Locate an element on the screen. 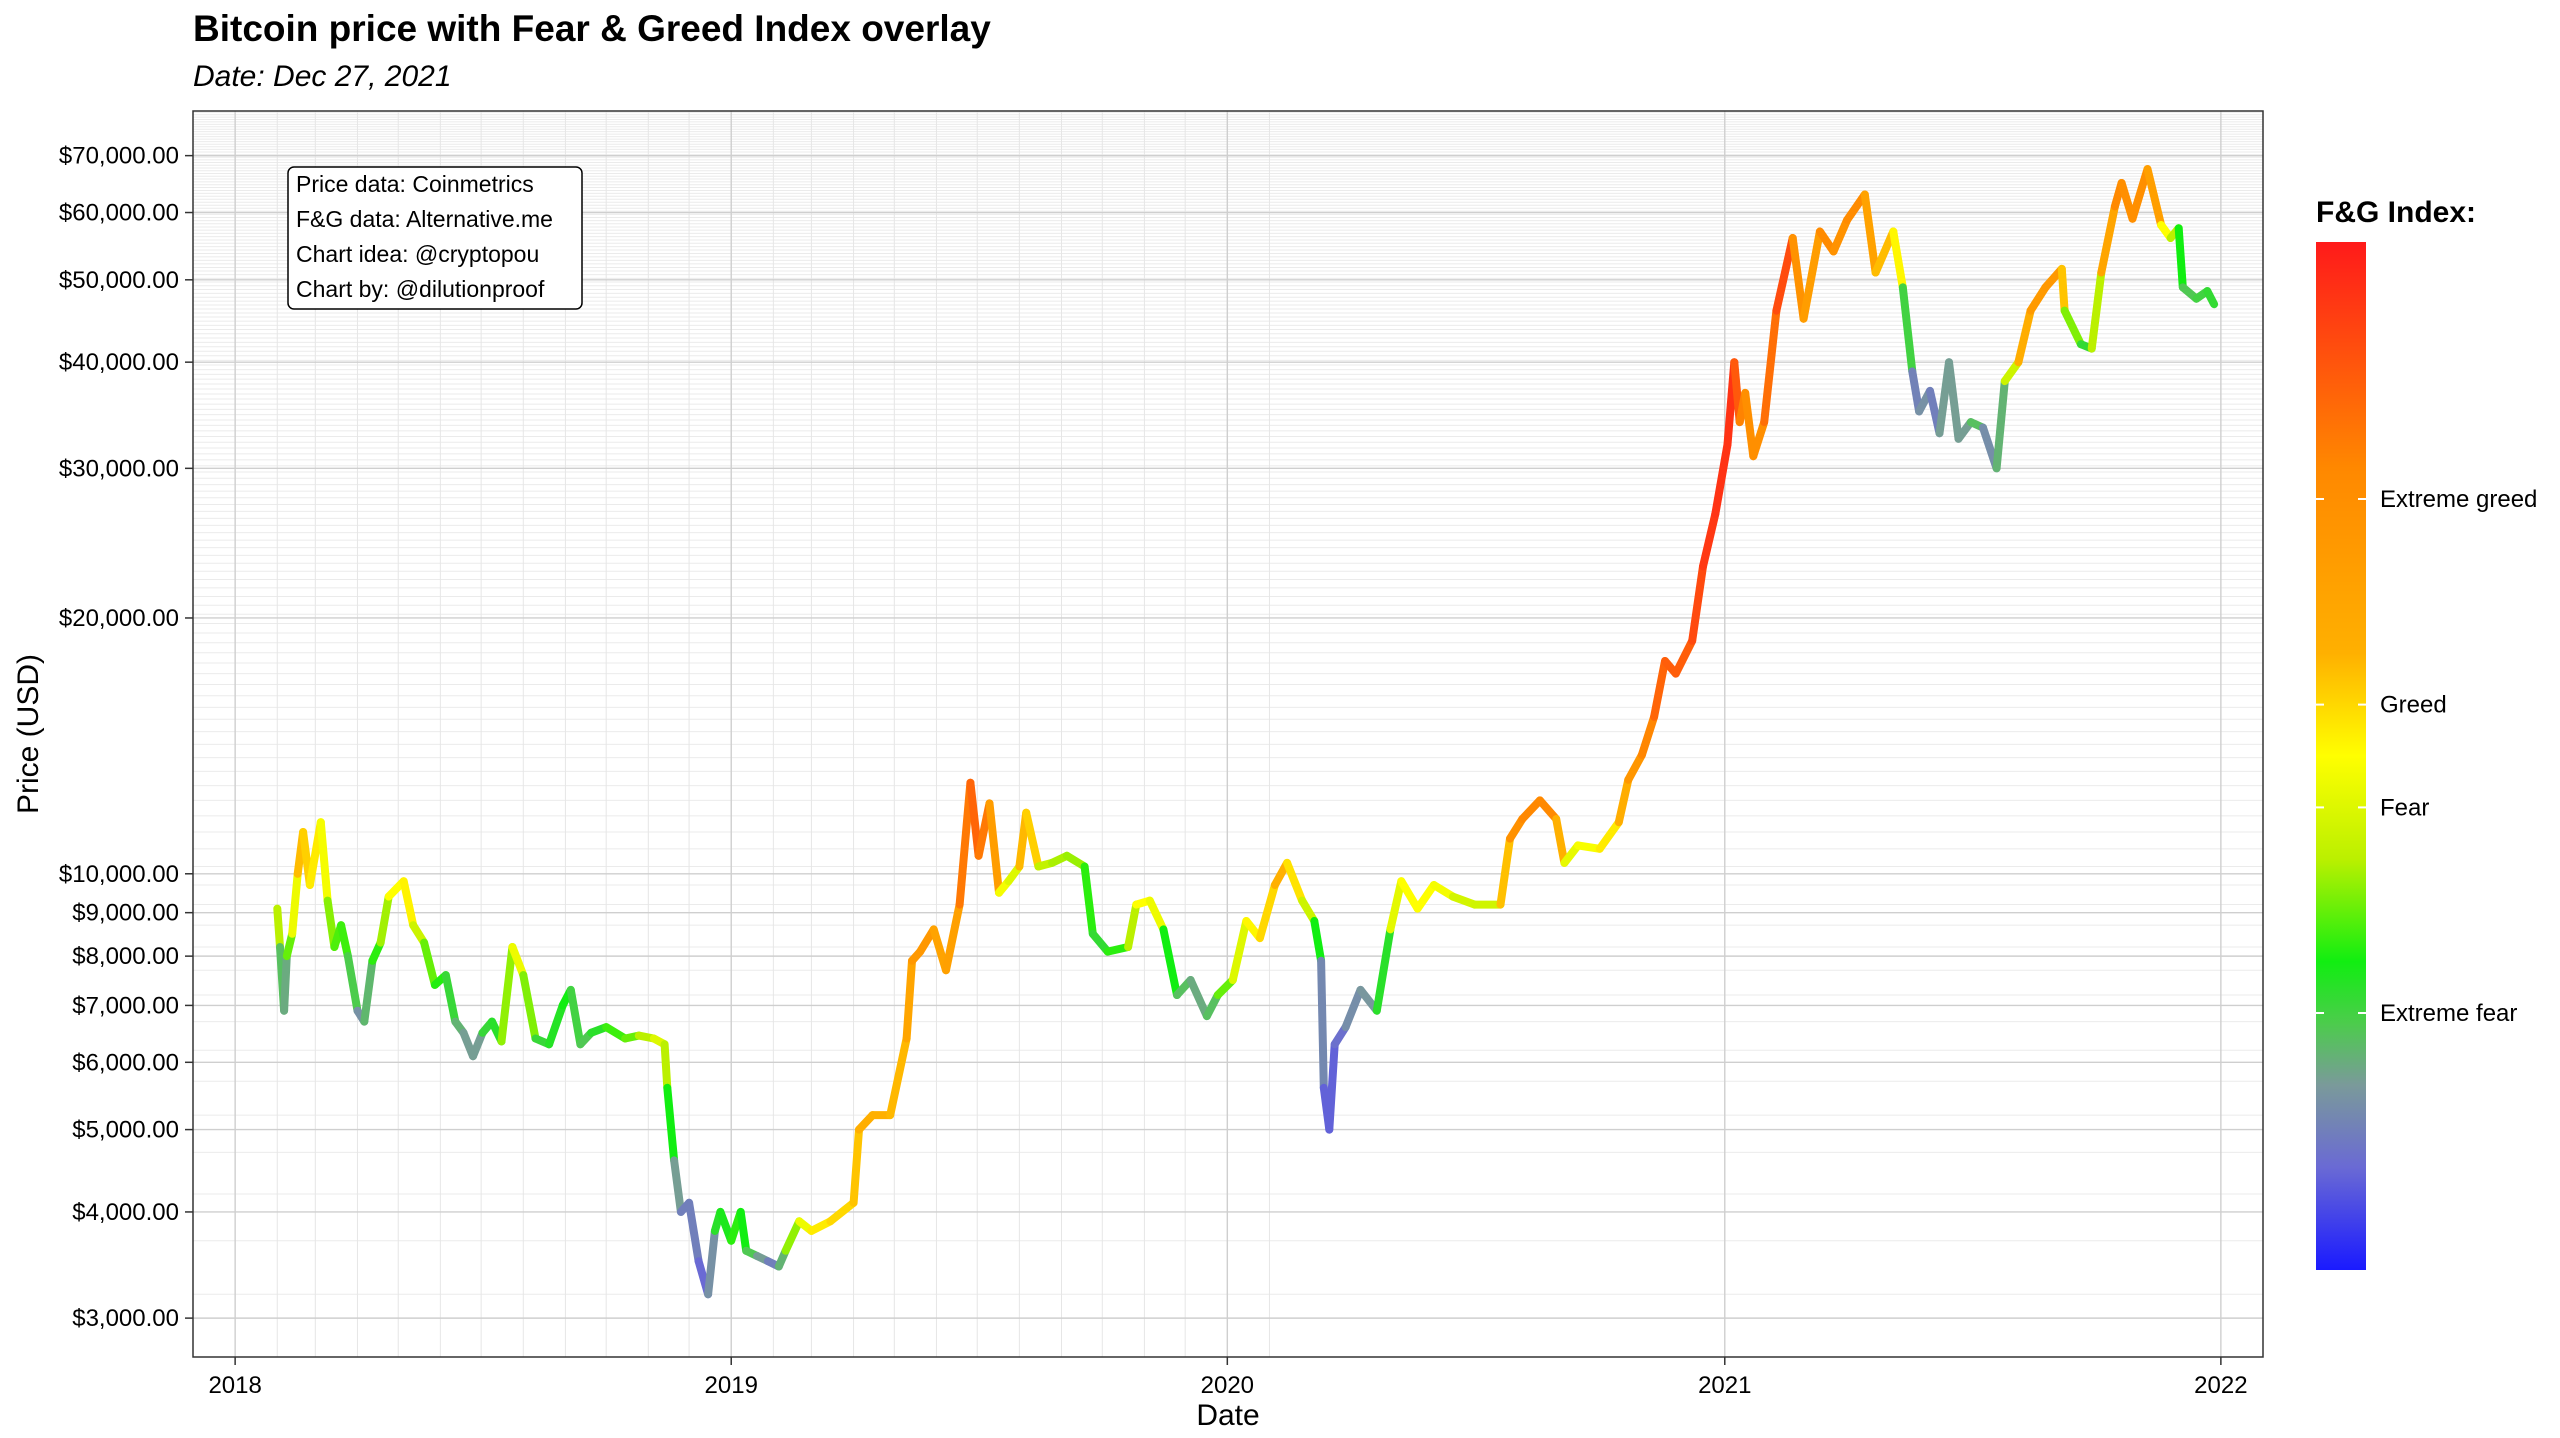  source-box-frame is located at coordinates (435, 238).